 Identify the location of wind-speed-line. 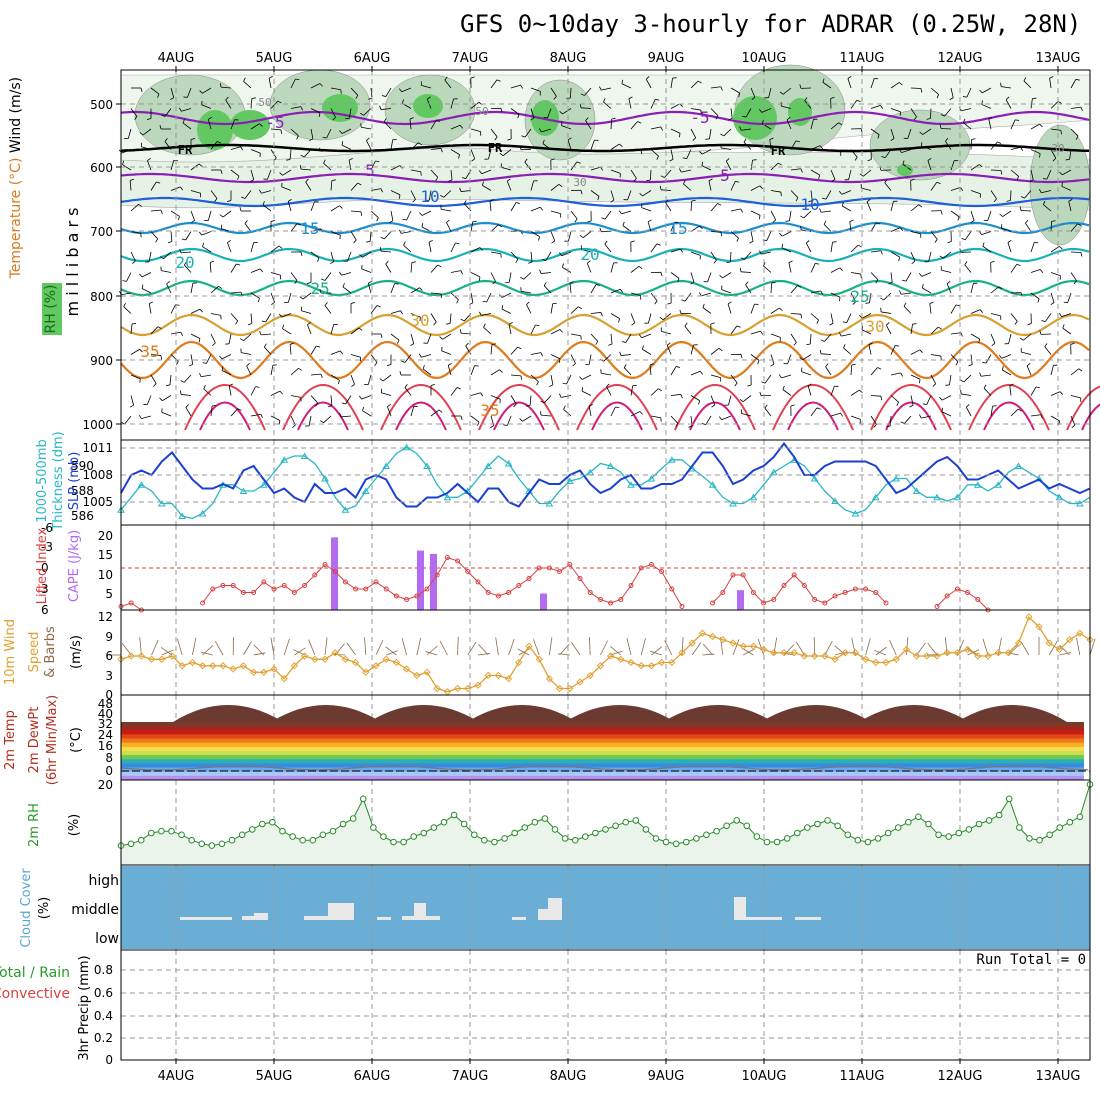
(605, 654).